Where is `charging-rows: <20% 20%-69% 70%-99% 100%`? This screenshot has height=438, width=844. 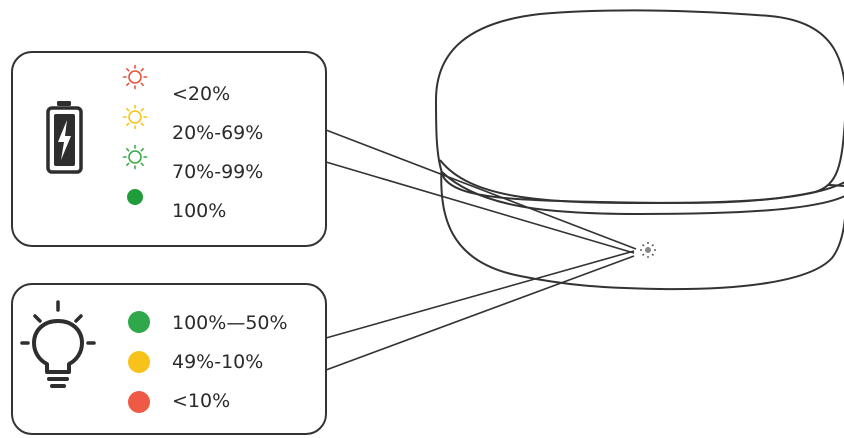
charging-rows: <20% 20%-69% 70%-99% 100% is located at coordinates (192, 143).